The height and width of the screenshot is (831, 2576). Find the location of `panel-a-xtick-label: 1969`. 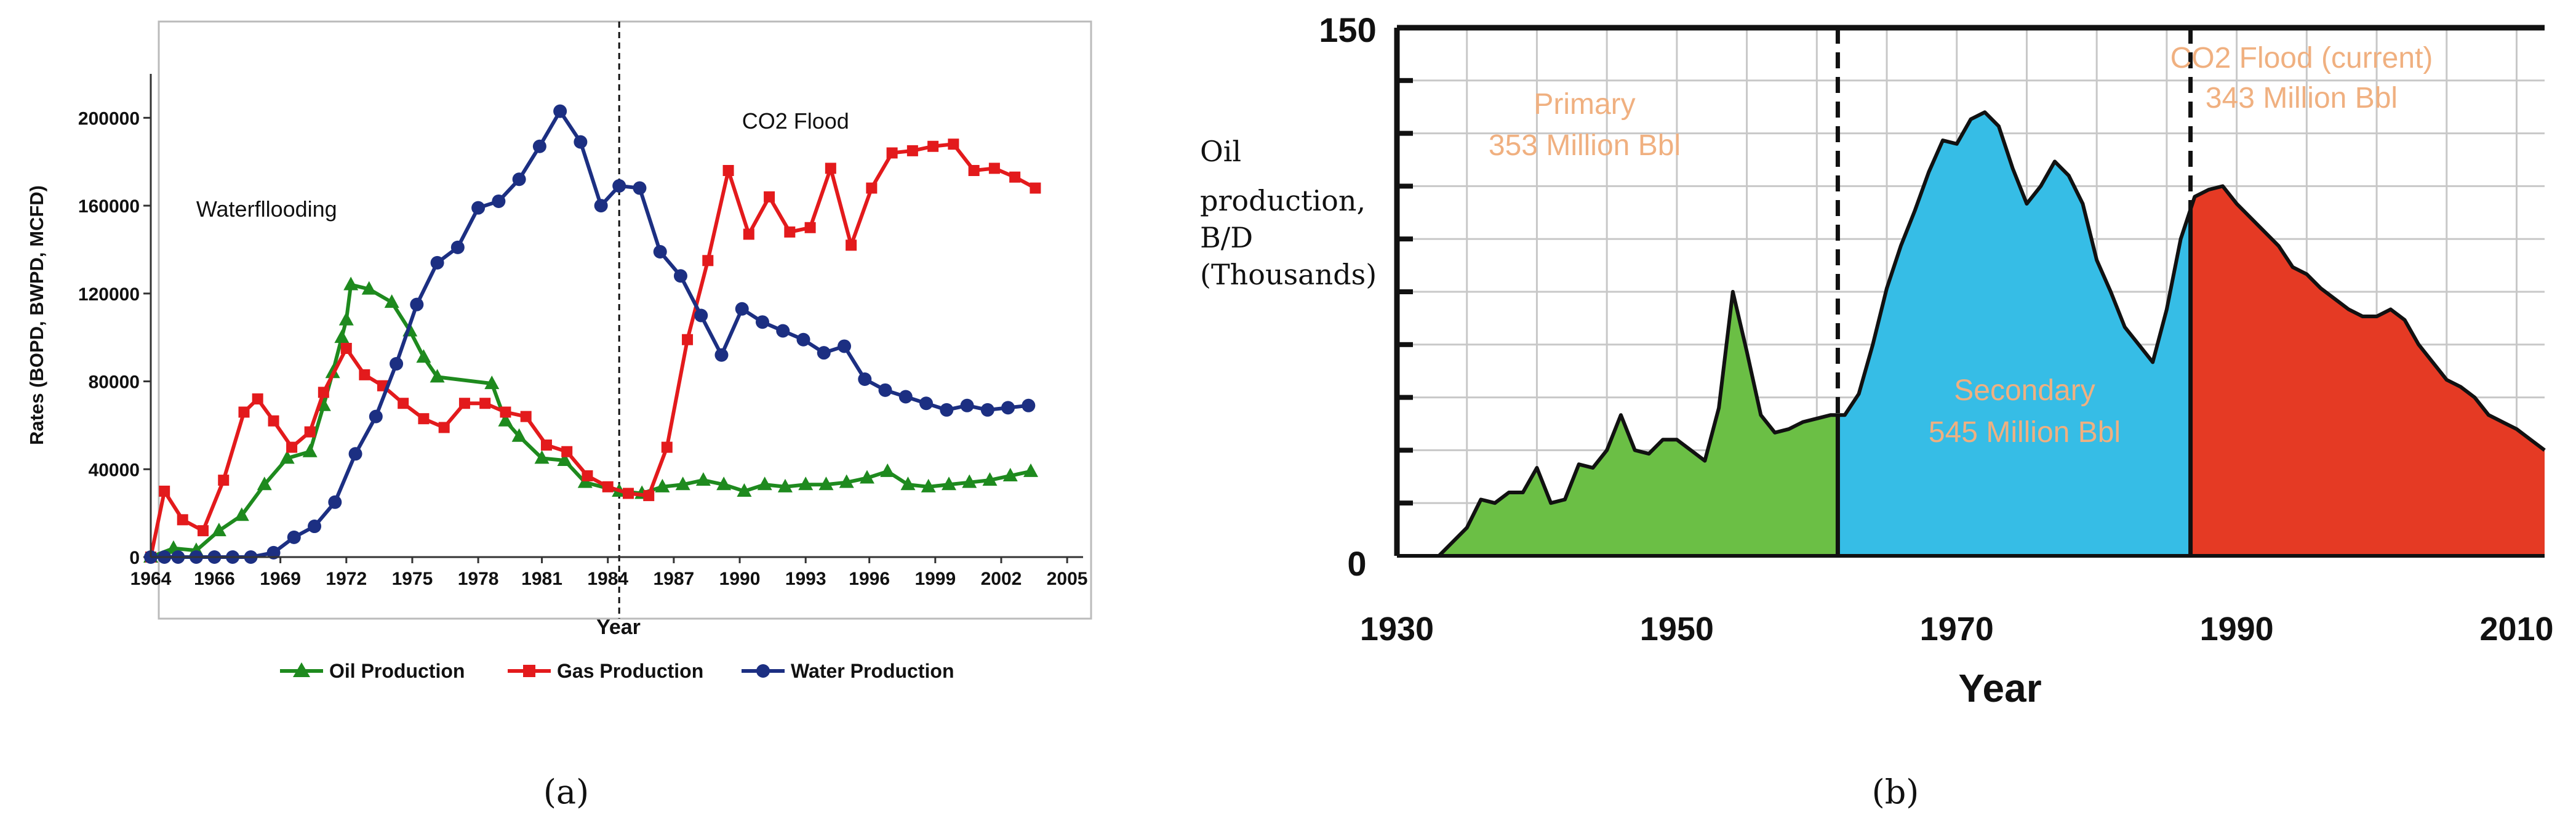

panel-a-xtick-label: 1969 is located at coordinates (280, 579).